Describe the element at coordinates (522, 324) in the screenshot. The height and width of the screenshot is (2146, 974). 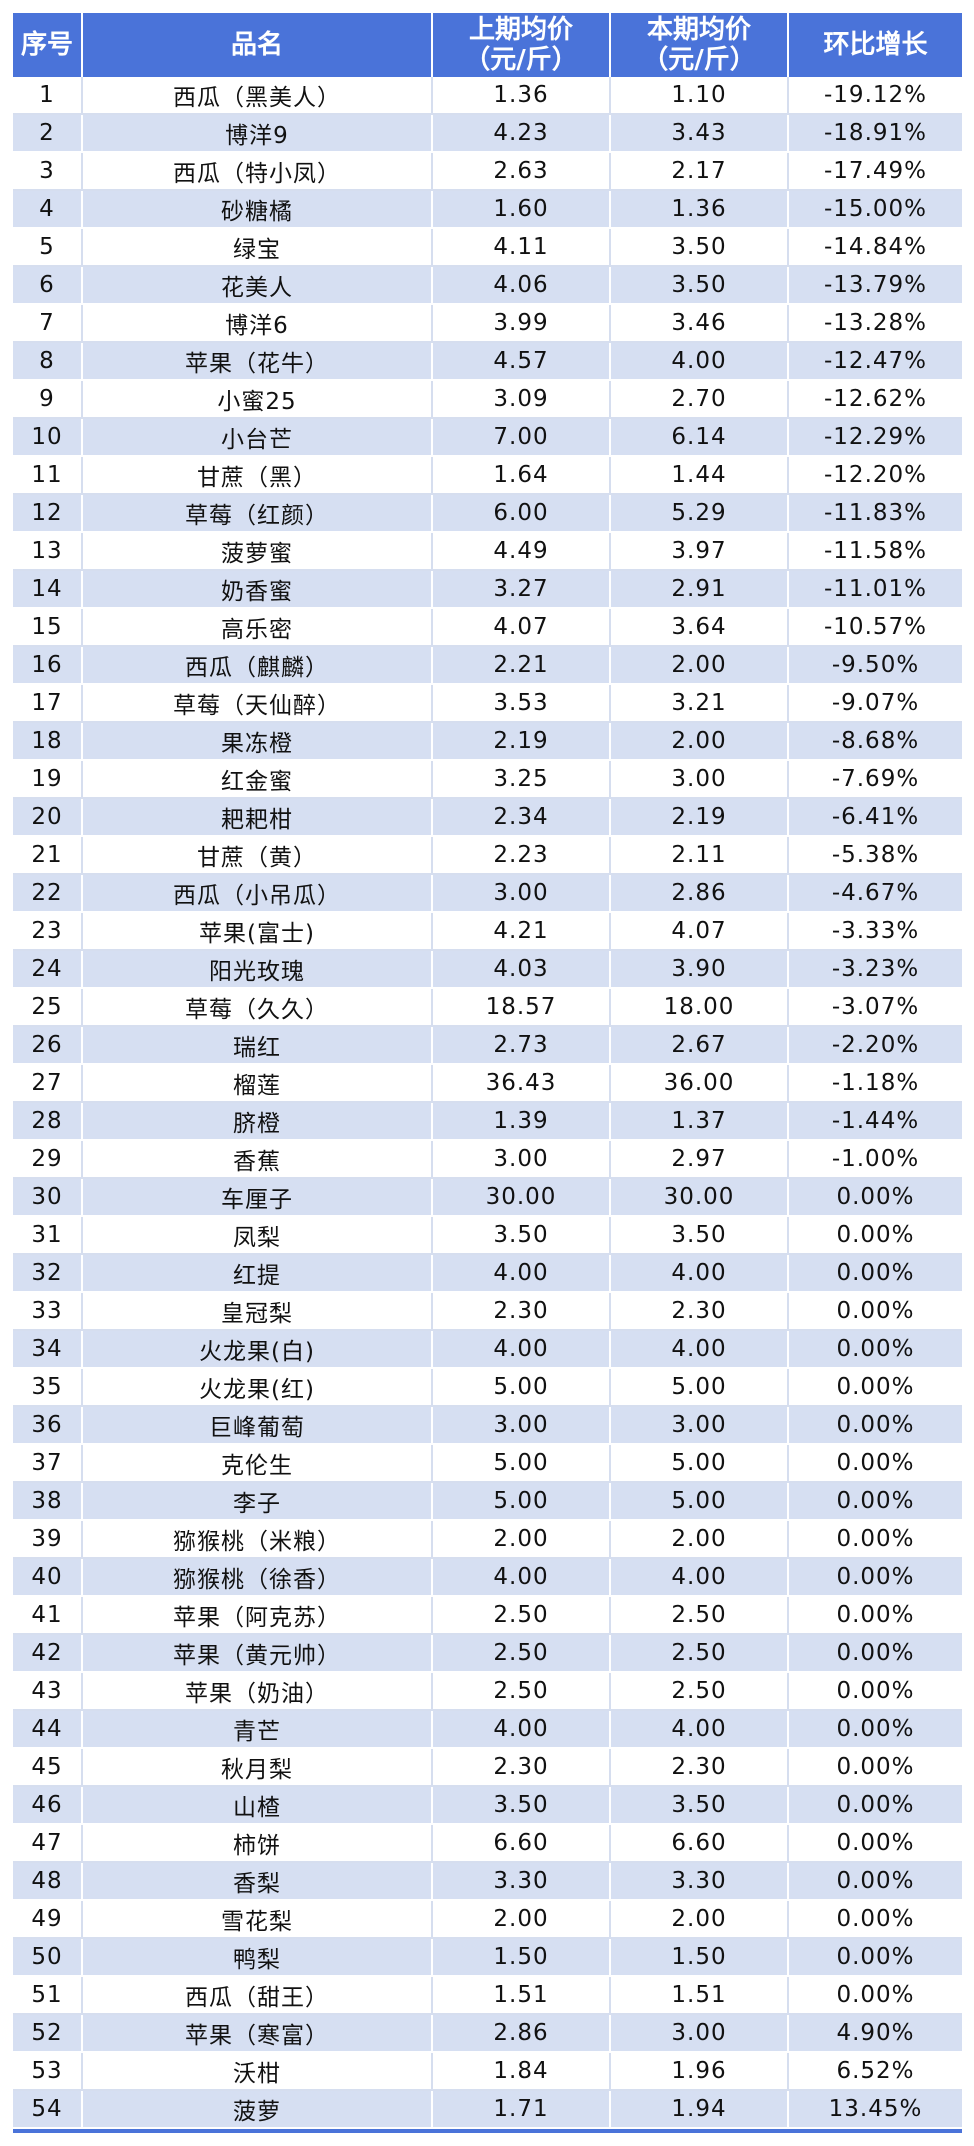
I see `cell-prev-price: 3.99` at that location.